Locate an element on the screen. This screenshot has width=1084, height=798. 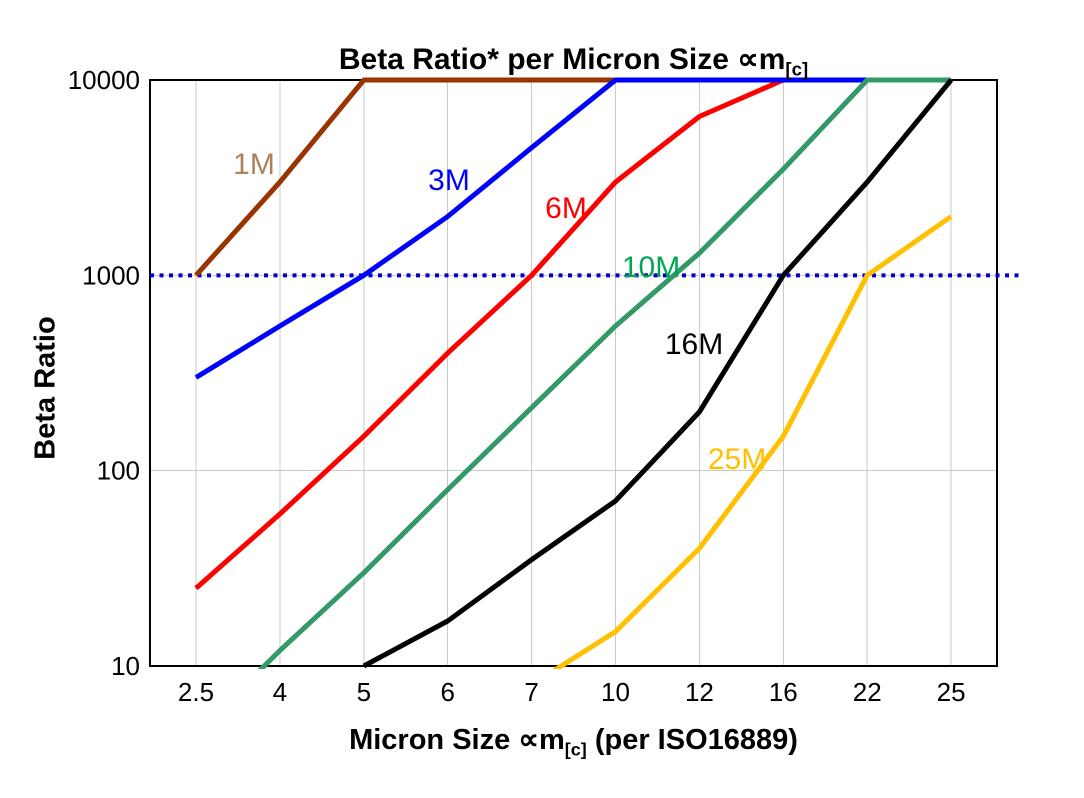
chart-title-text: Beta Ratio* per Micron Size is located at coordinates (538, 59).